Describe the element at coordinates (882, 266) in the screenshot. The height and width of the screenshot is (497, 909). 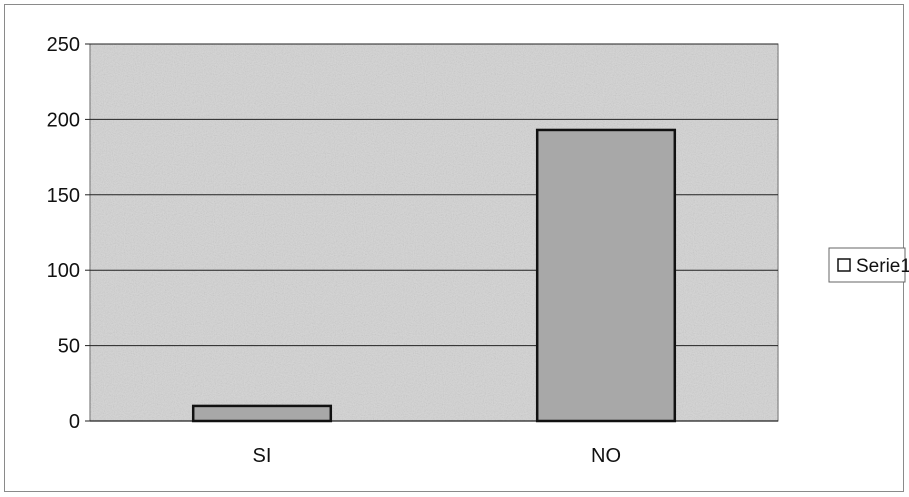
I see `legend-label-serie1: Serie1` at that location.